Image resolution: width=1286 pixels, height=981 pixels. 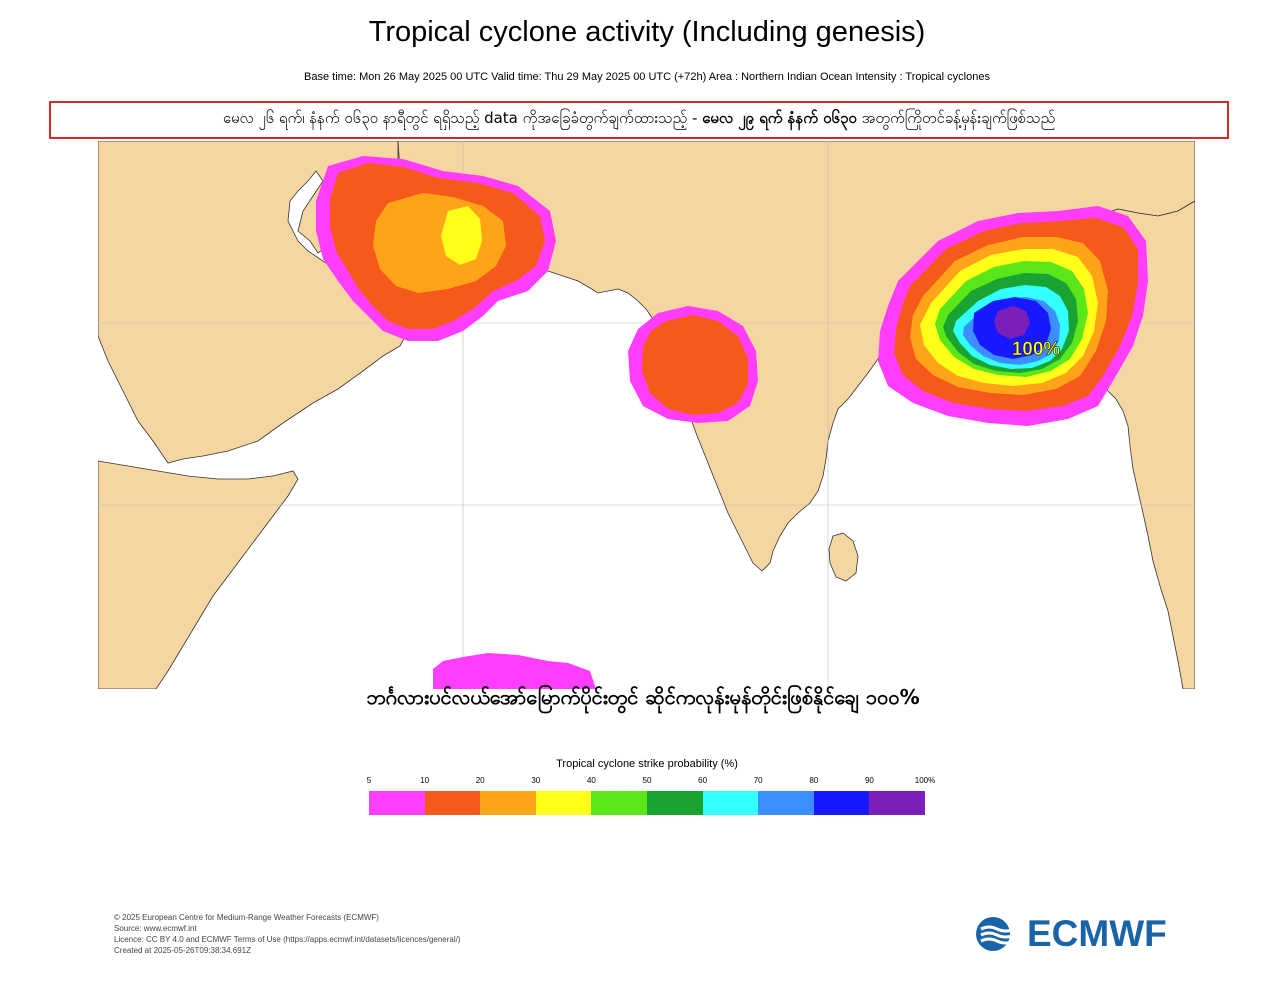 I want to click on ecmwf-logo: ECMWF, so click(x=1071, y=933).